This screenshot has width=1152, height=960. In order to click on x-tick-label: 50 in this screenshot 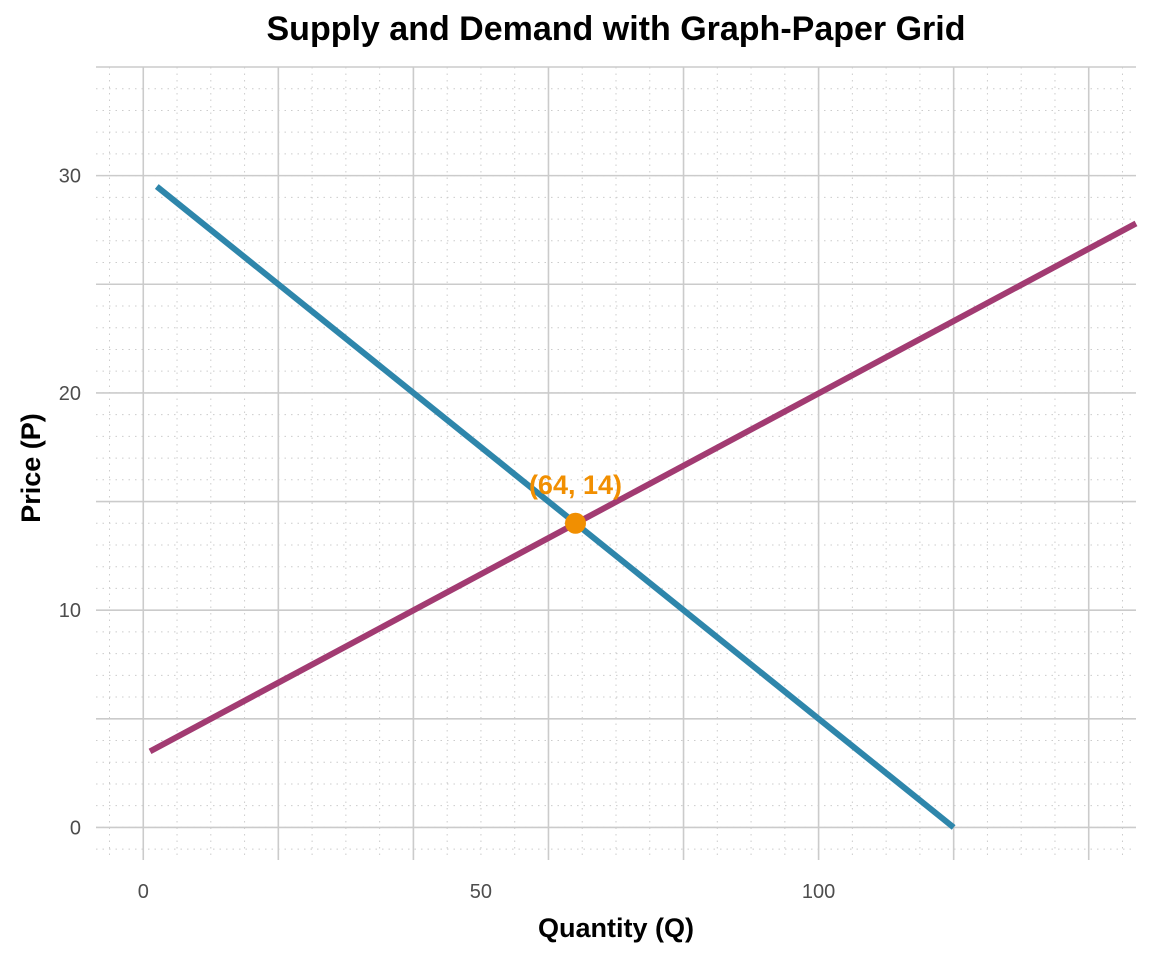, I will do `click(481, 892)`.